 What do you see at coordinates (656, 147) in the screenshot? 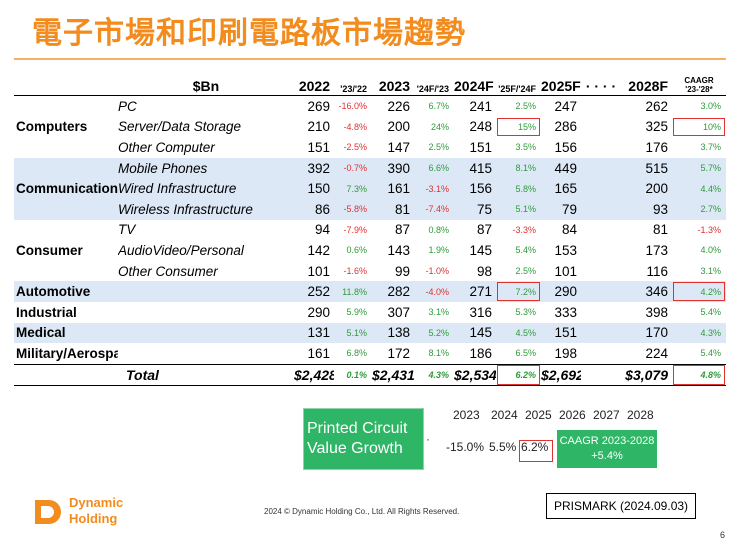
I see `cell-v28: 176` at bounding box center [656, 147].